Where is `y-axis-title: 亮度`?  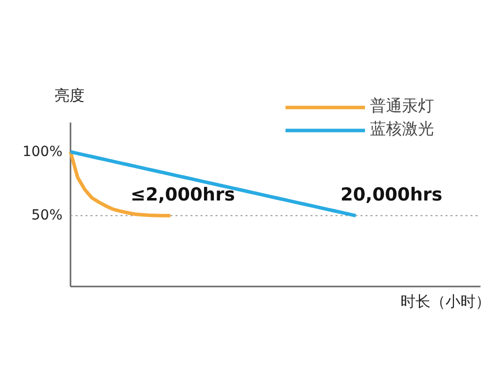
y-axis-title: 亮度 is located at coordinates (69, 95).